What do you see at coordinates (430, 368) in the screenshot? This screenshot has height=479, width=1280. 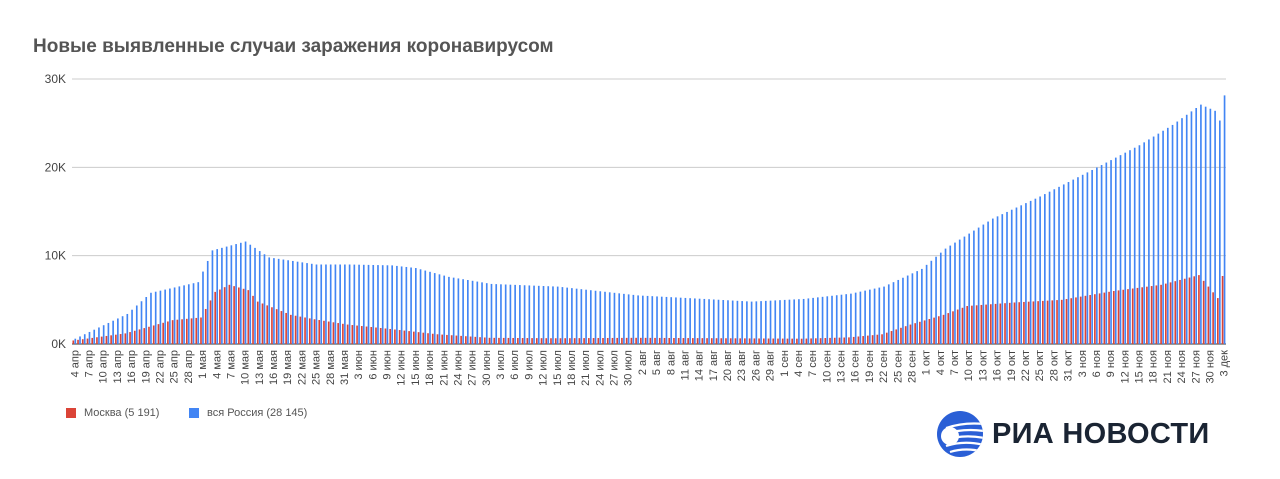 I see `x-tick-label: 18 июн` at bounding box center [430, 368].